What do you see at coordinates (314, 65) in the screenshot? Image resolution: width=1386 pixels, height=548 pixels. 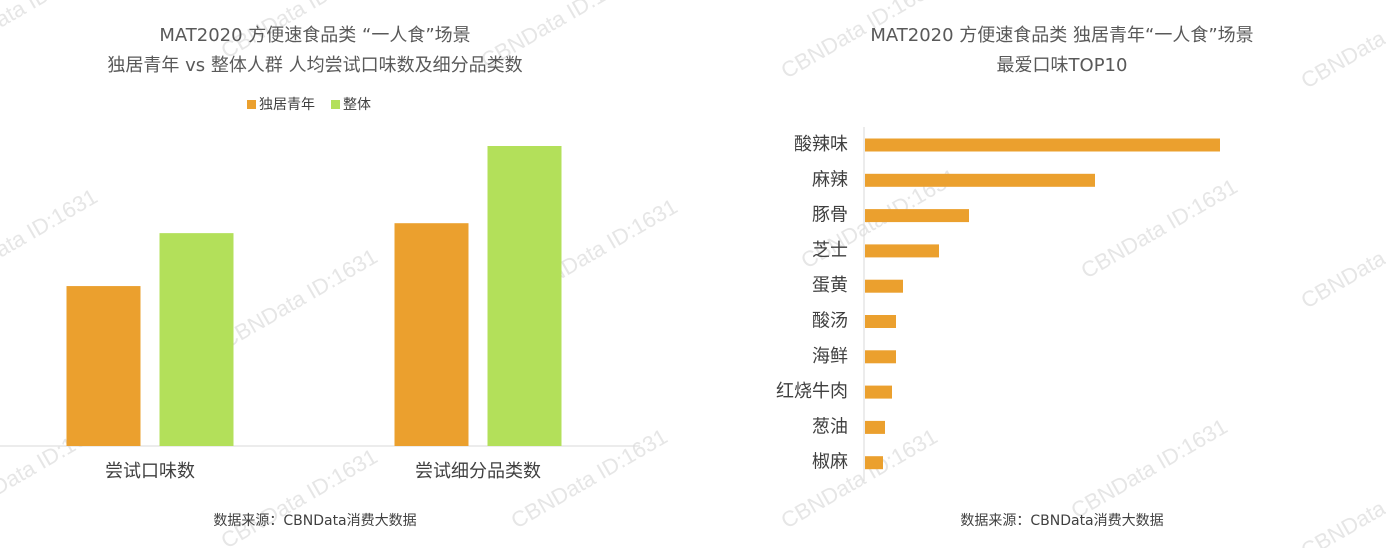 I see `chart-title: 独居青年 vs 整体人群 人均尝试口味数及细分品类数` at bounding box center [314, 65].